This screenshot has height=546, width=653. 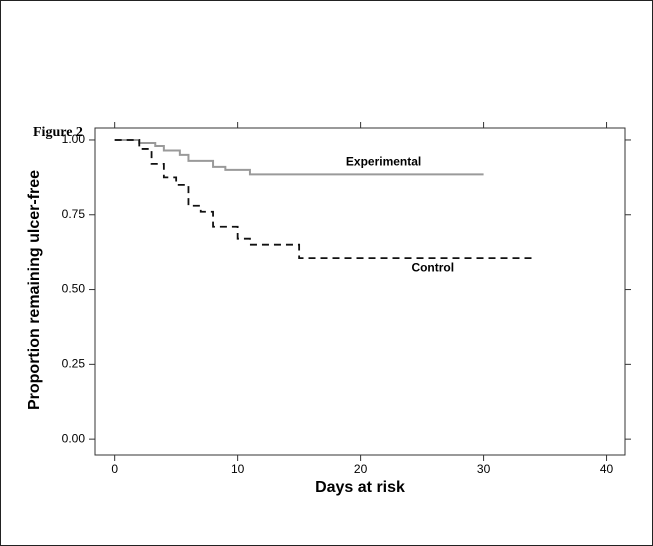 I want to click on figure-label: Figure 2, so click(x=58, y=132).